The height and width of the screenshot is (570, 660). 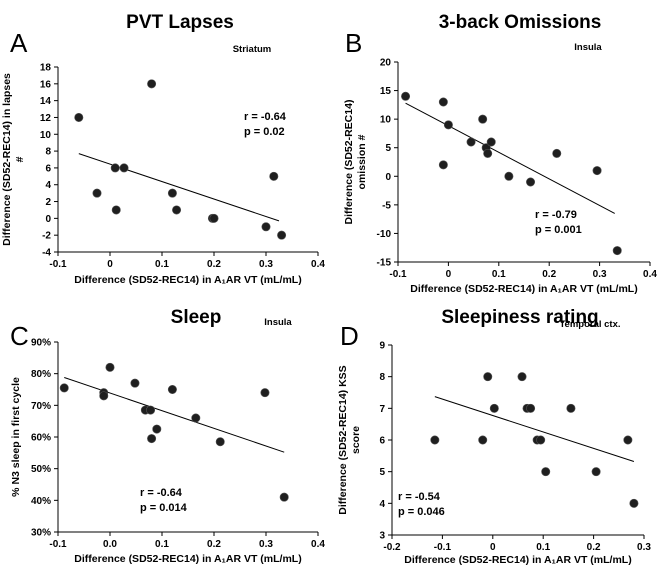 What do you see at coordinates (558, 230) in the screenshot?
I see `p-value-label: p = 0.001` at bounding box center [558, 230].